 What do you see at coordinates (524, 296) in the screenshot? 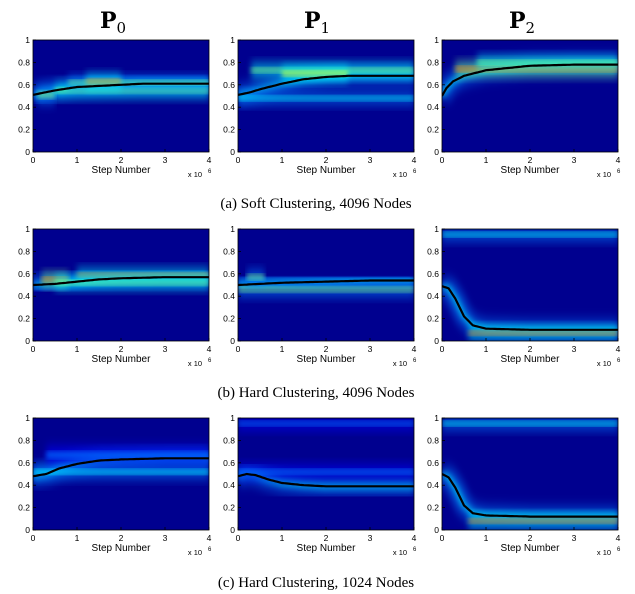
I see `panel-b-P2: 0 0.2 0.4 0.6 0.8 1 0 1 2 3 4 Step Number x 10 6` at bounding box center [524, 296].